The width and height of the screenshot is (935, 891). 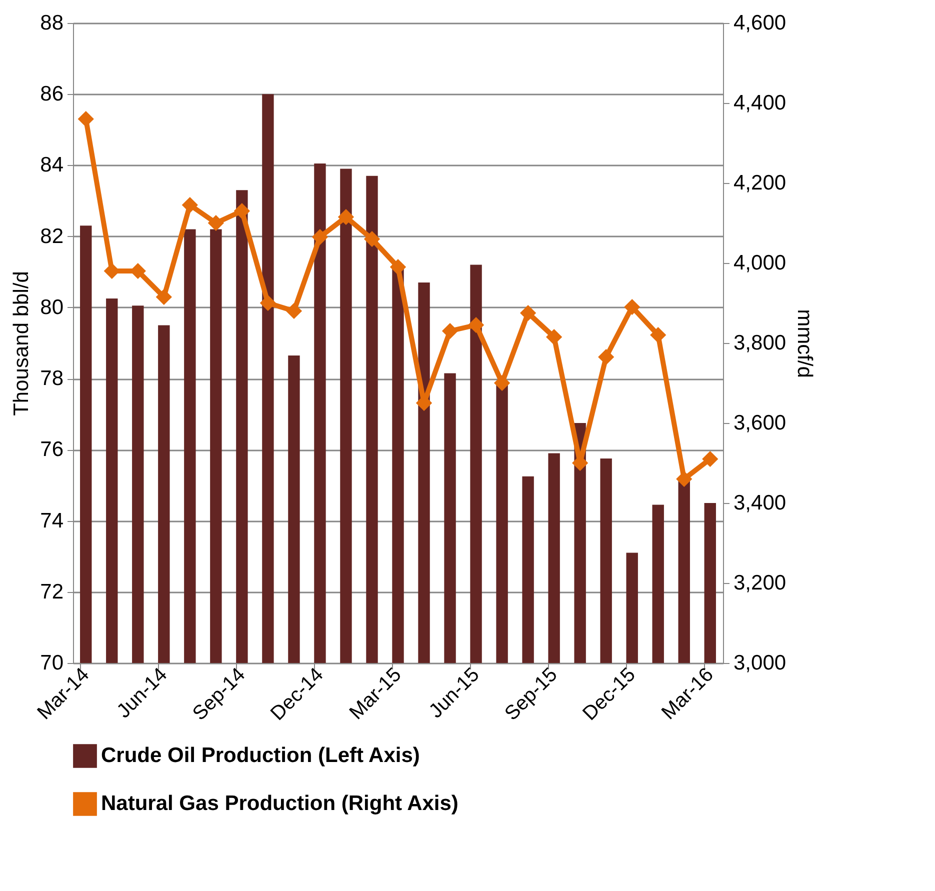 I want to click on y2-tick-label: 3,400, so click(x=760, y=503).